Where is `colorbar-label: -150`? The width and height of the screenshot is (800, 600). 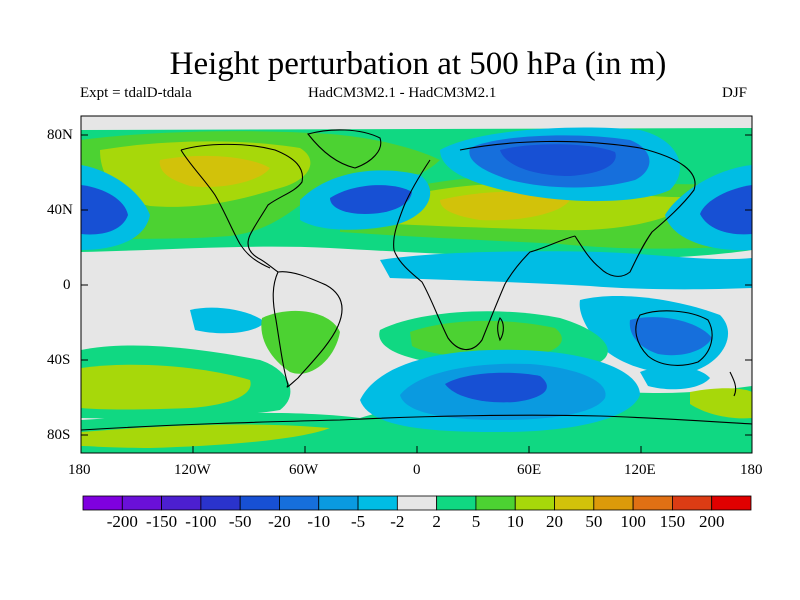 colorbar-label: -150 is located at coordinates (161, 521).